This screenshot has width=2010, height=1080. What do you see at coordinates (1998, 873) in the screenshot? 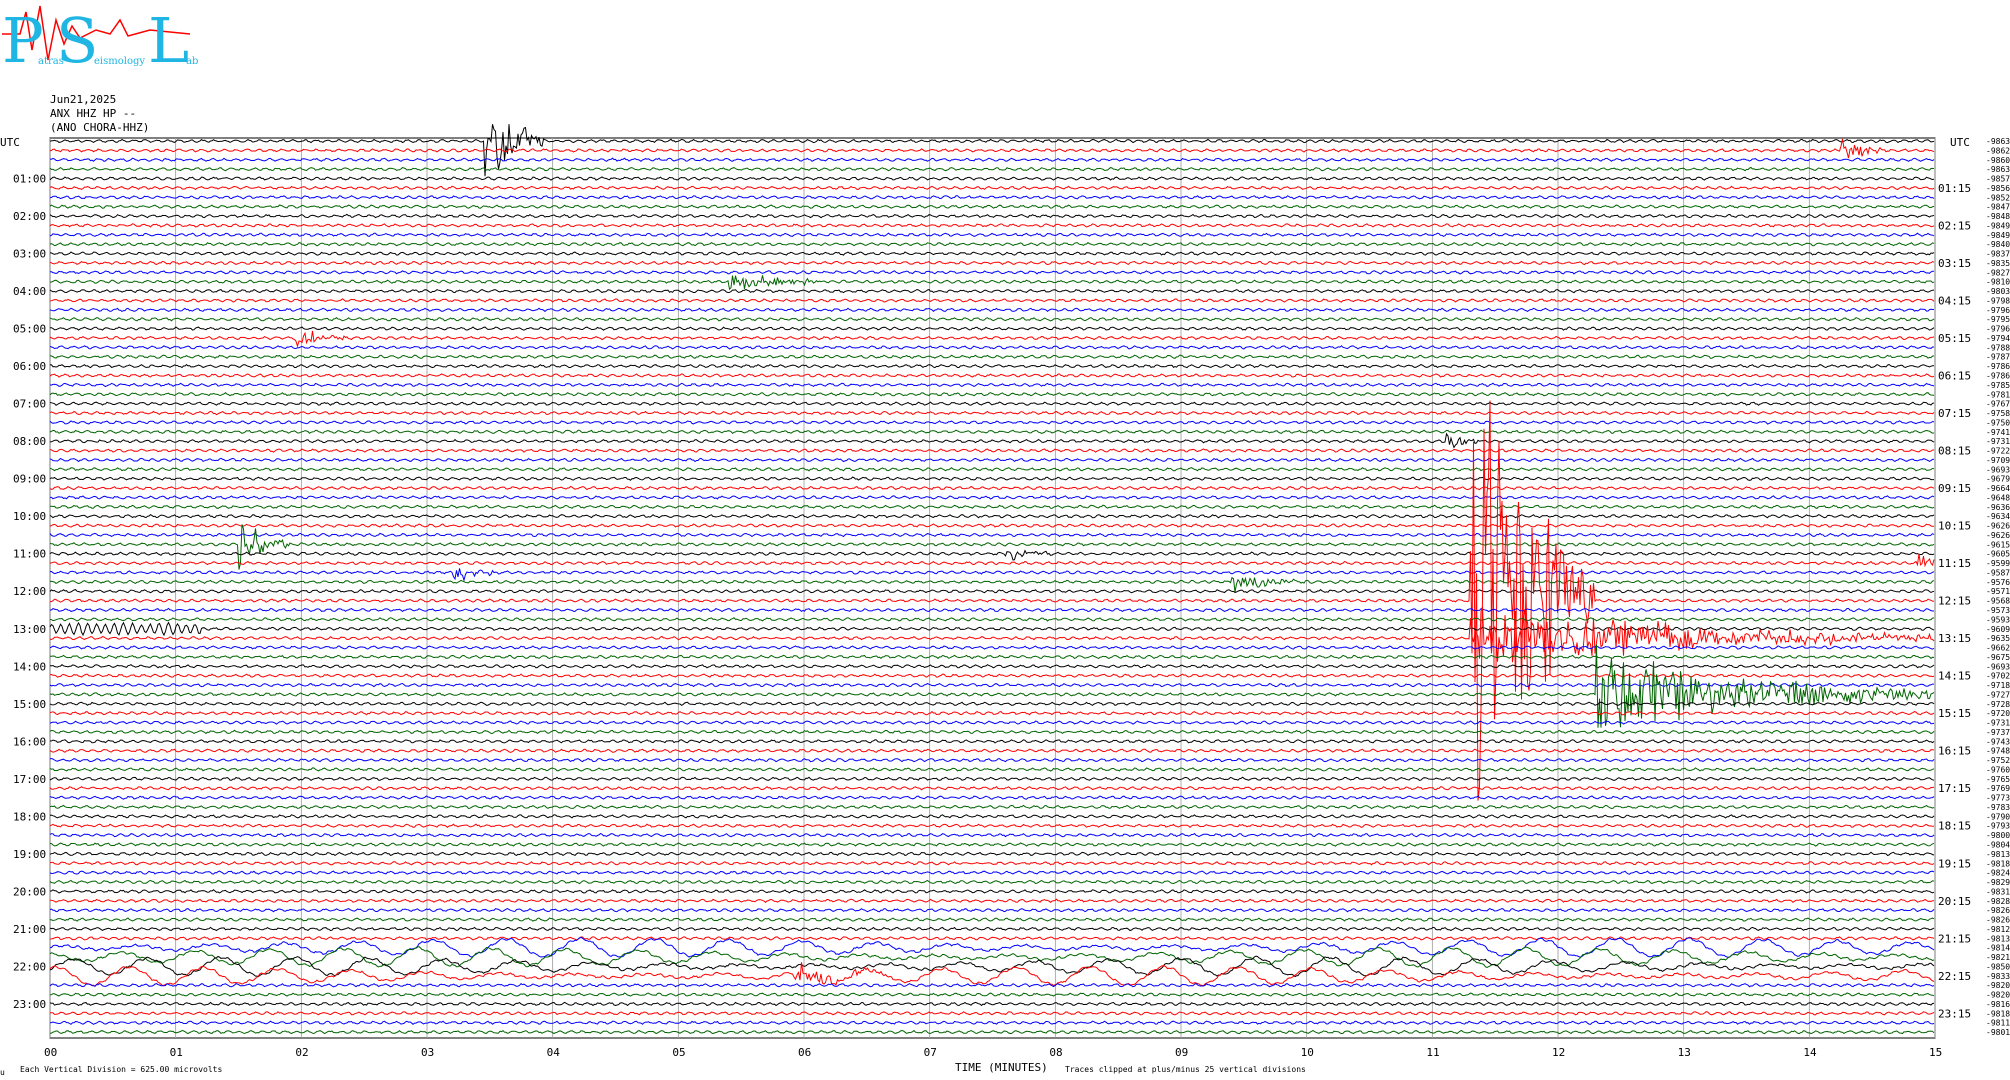
I see `trace-offset-78: -9824` at bounding box center [1998, 873].